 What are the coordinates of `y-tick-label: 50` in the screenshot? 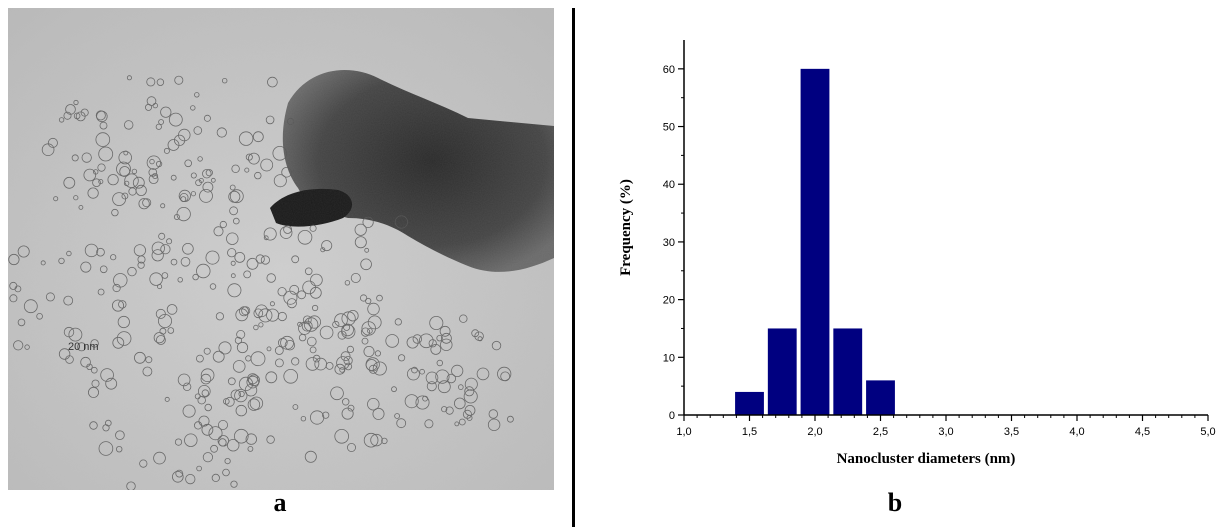 It's located at (669, 128).